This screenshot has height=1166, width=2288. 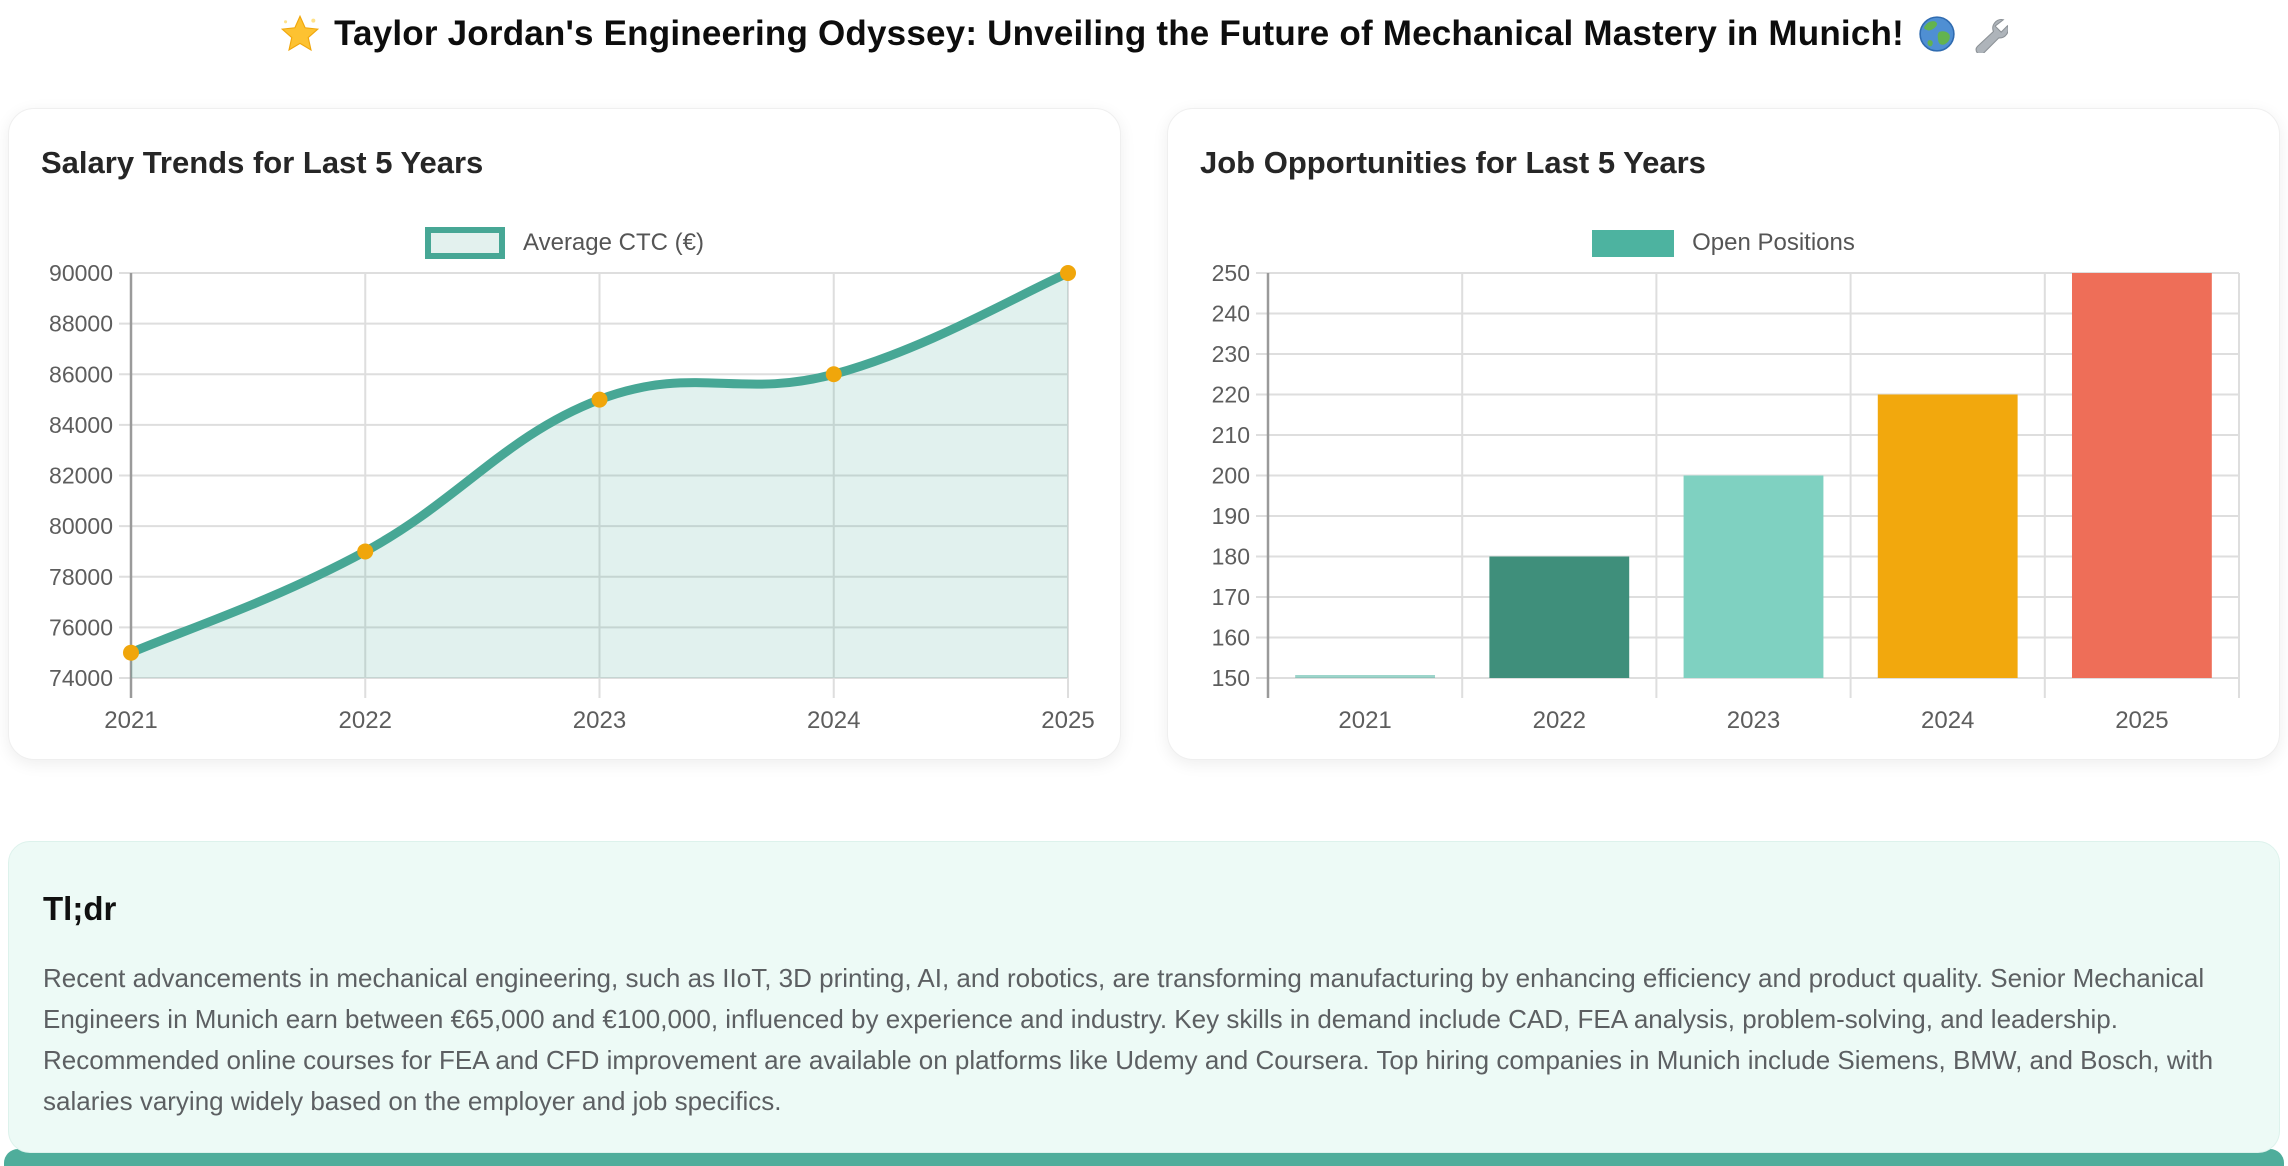 What do you see at coordinates (81, 273) in the screenshot?
I see `svg-text: 90000` at bounding box center [81, 273].